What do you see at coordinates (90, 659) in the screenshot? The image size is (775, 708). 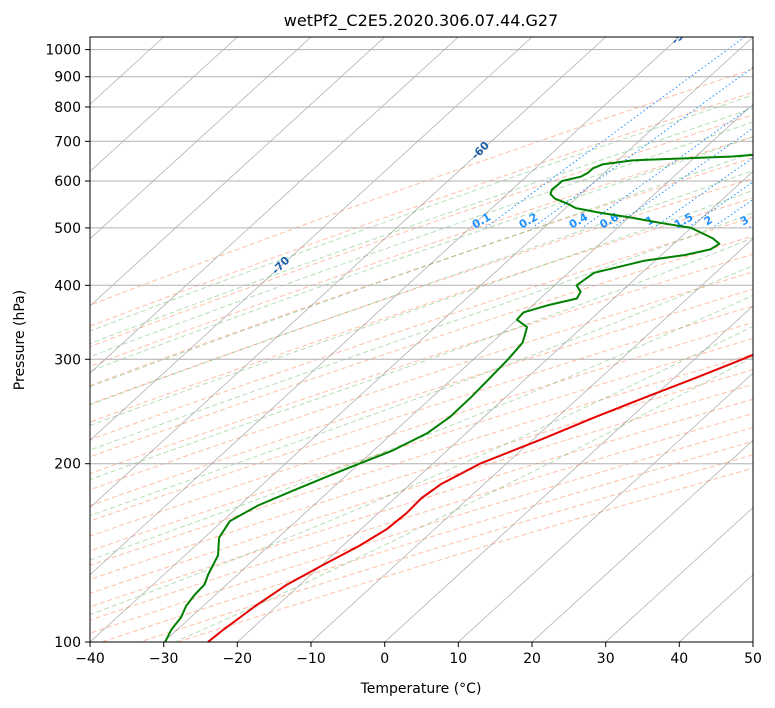 I see `x-tick-label: −40` at bounding box center [90, 659].